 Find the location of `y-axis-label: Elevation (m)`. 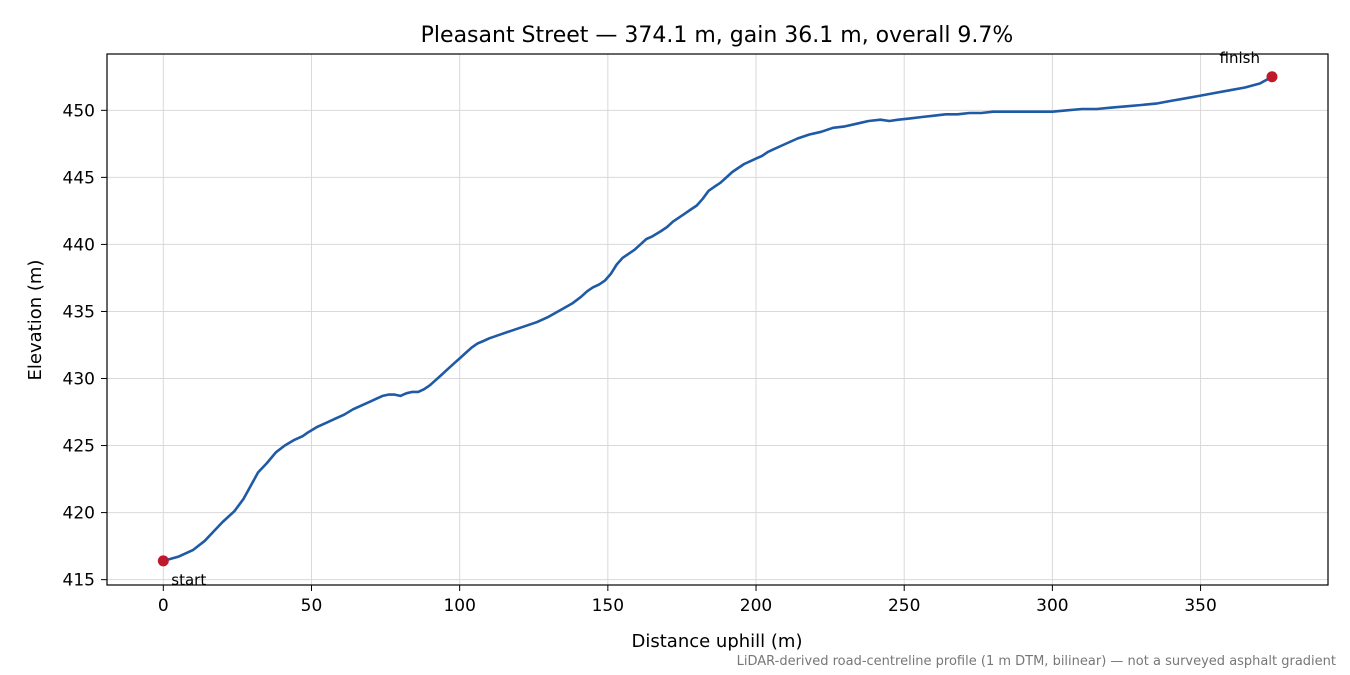

y-axis-label: Elevation (m) is located at coordinates (35, 320).